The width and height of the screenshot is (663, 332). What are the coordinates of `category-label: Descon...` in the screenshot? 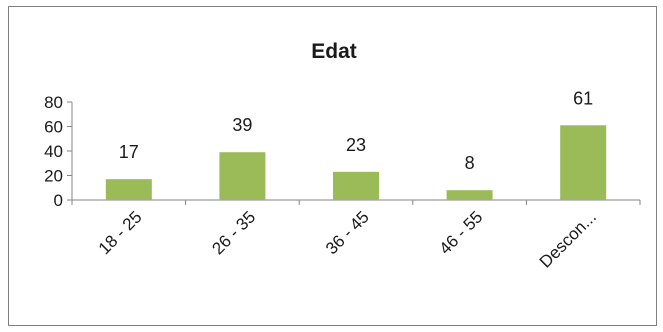 It's located at (568, 239).